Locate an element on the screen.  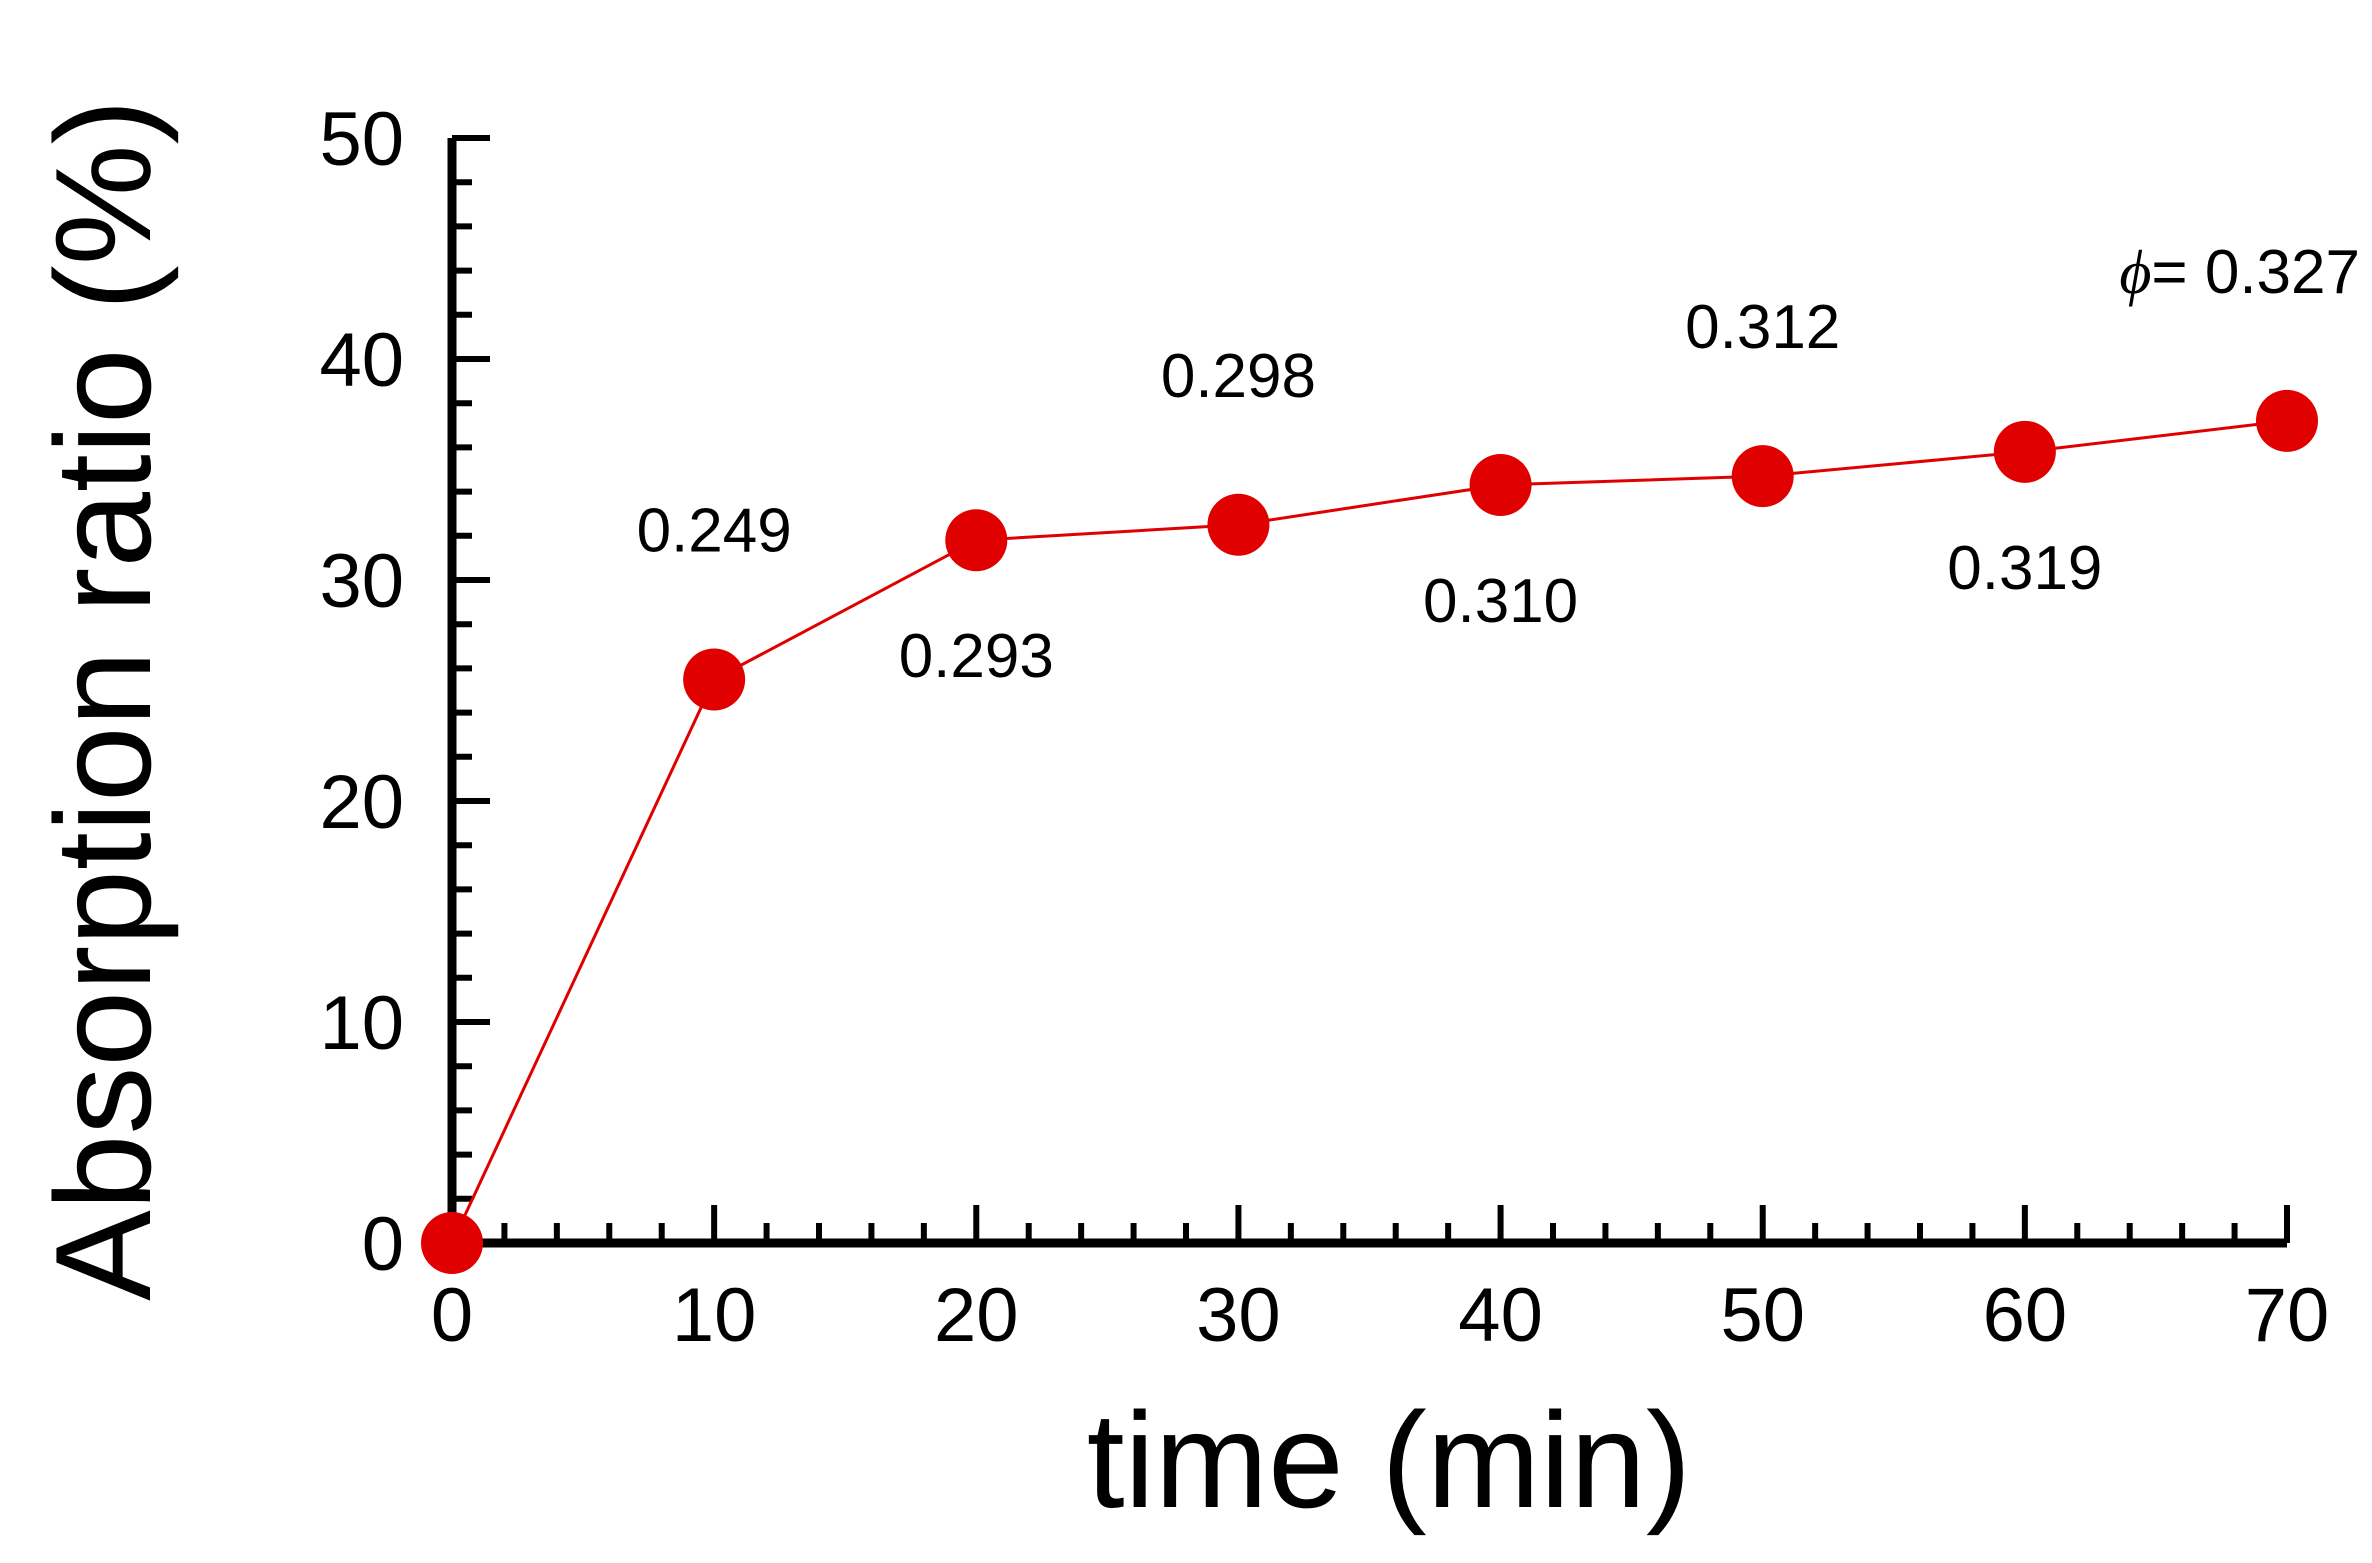
data-value-label: 0.293 is located at coordinates (976, 656).